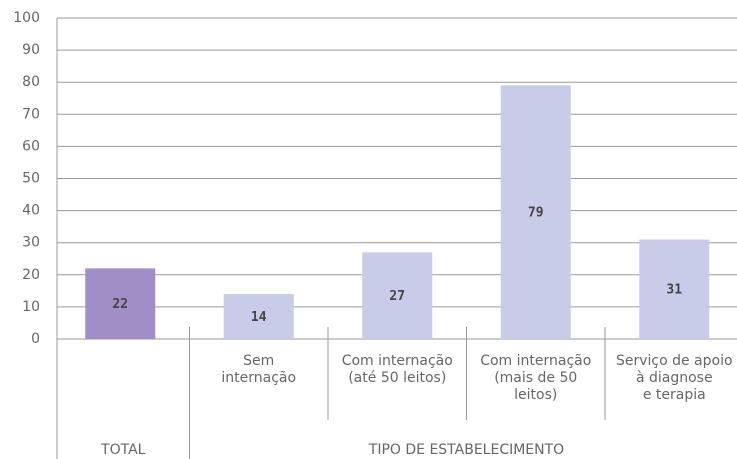 Image resolution: width=737 pixels, height=459 pixels. I want to click on y-tick-label: 60, so click(31, 146).